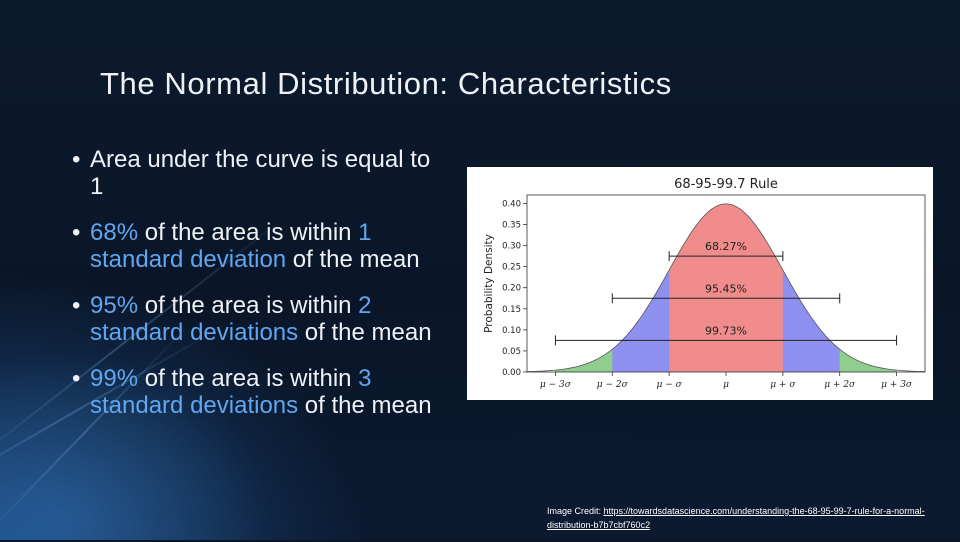 Image resolution: width=960 pixels, height=542 pixels. What do you see at coordinates (670, 385) in the screenshot?
I see `x-tick-label: μ − σ` at bounding box center [670, 385].